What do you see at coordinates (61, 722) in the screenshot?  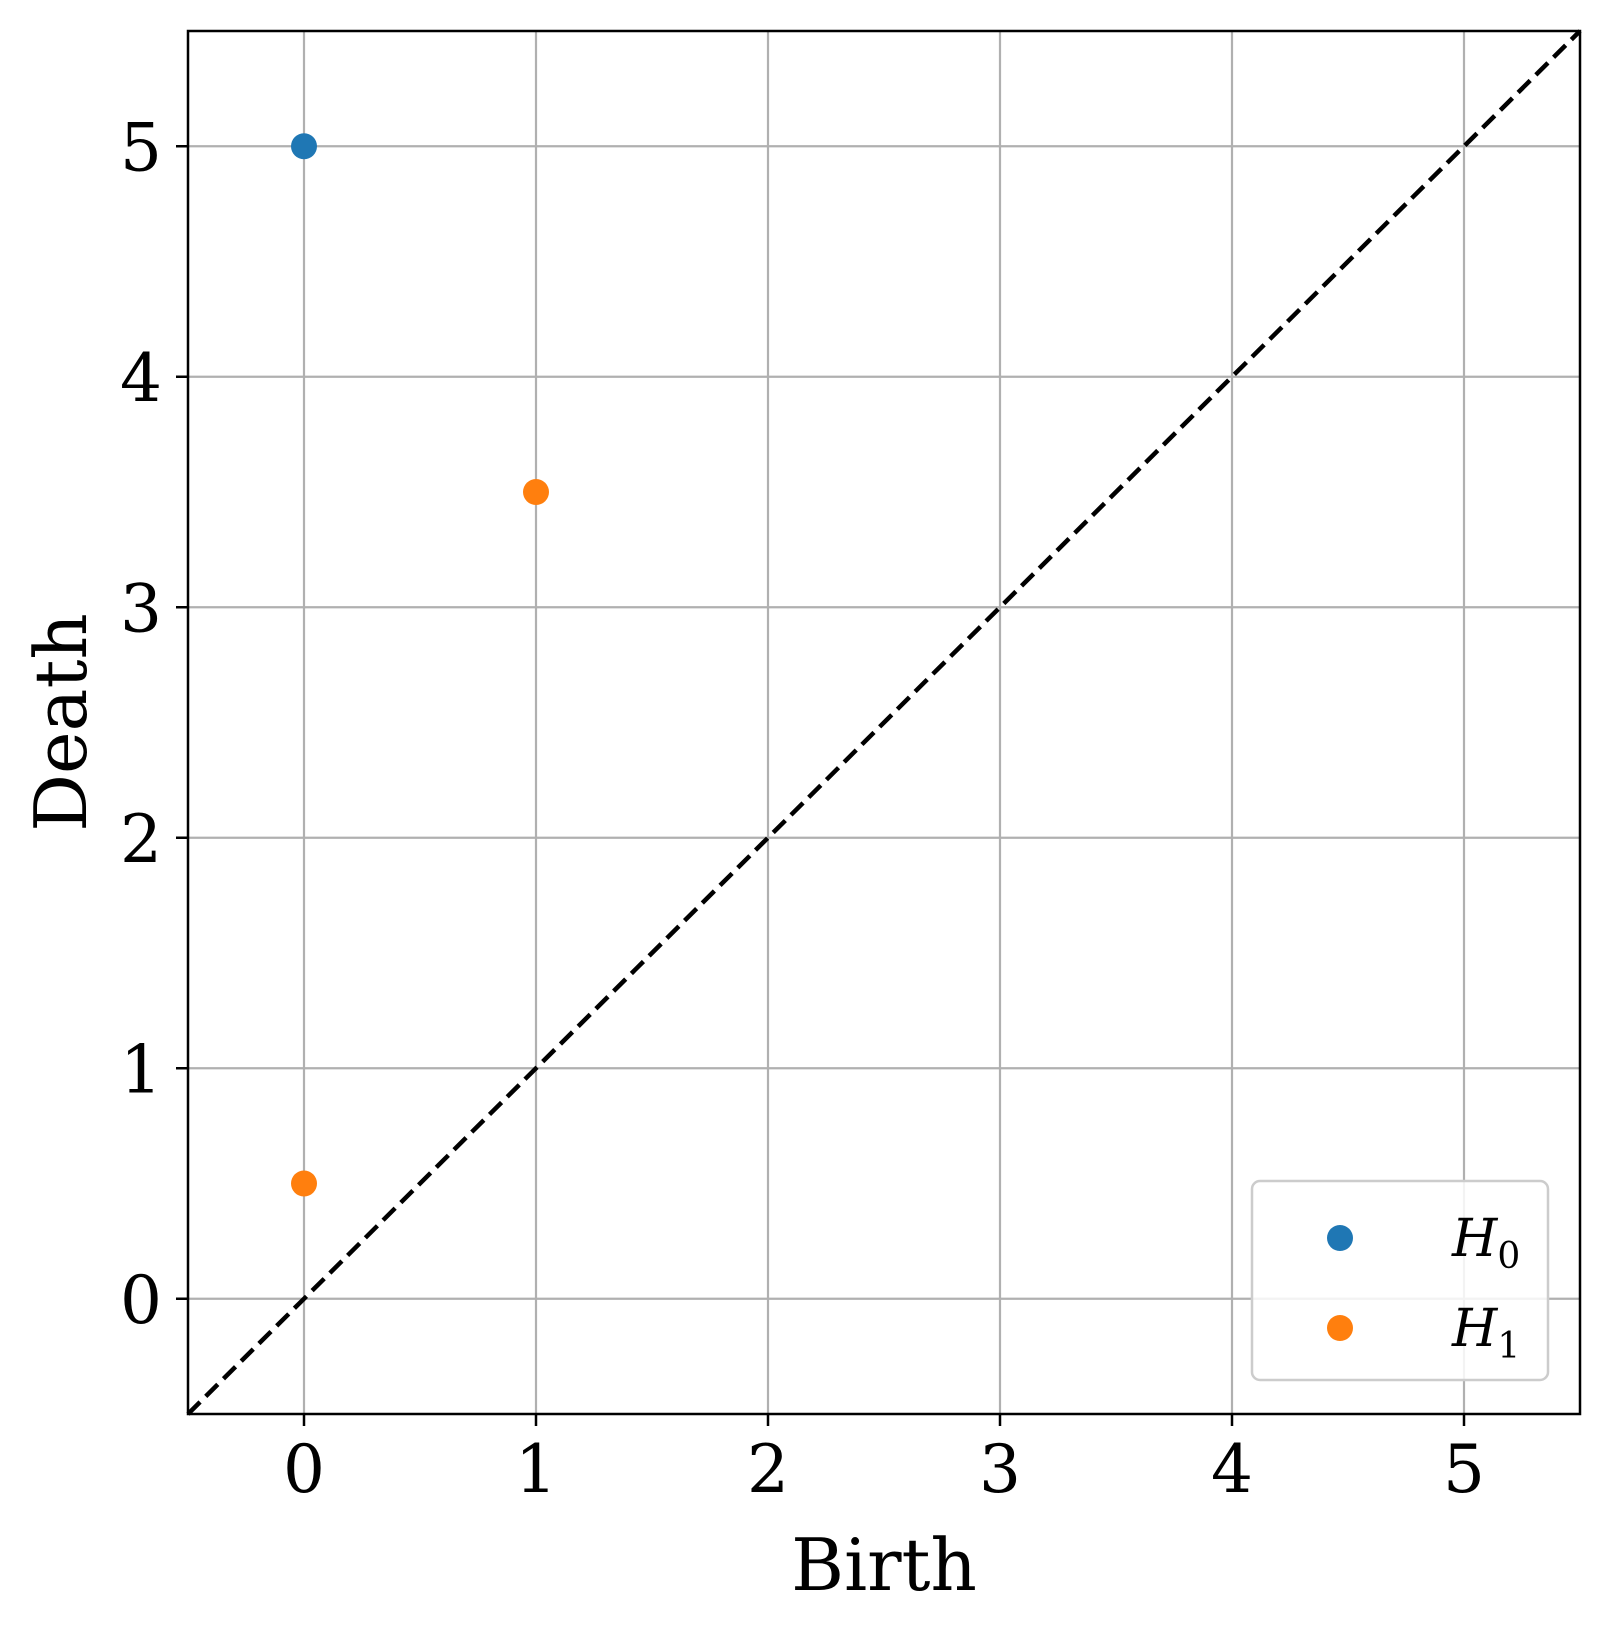 I see `y-axis-label: Death` at bounding box center [61, 722].